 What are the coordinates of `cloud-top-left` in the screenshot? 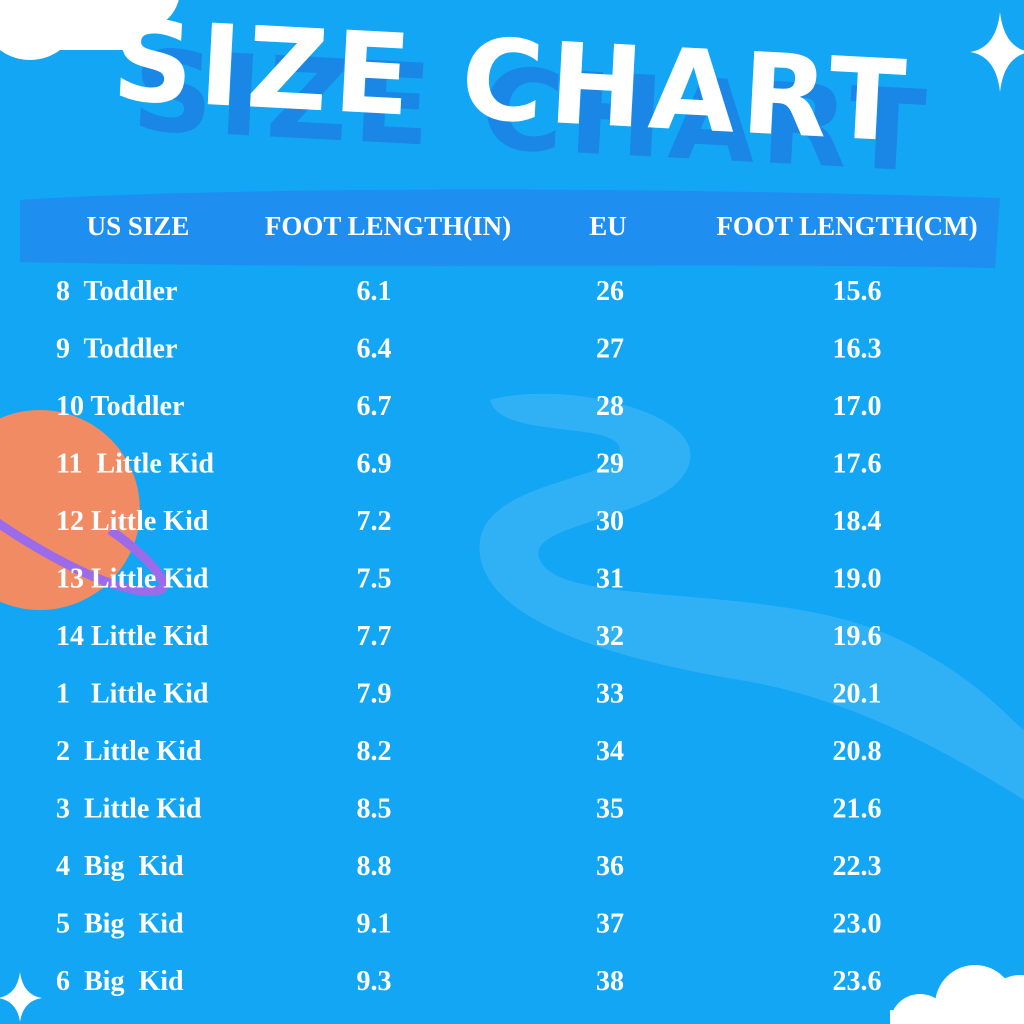 It's located at (89, 30).